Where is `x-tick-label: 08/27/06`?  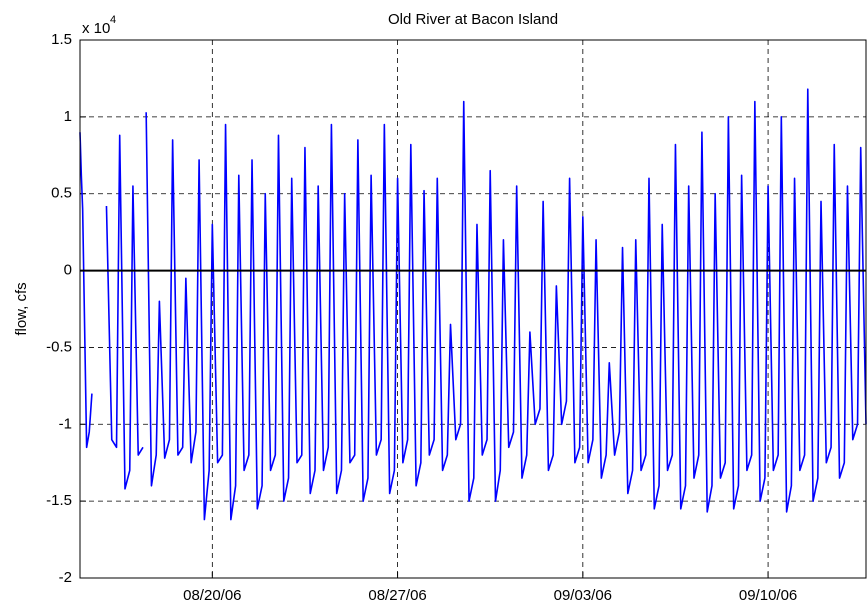
x-tick-label: 08/27/06 is located at coordinates (397, 595).